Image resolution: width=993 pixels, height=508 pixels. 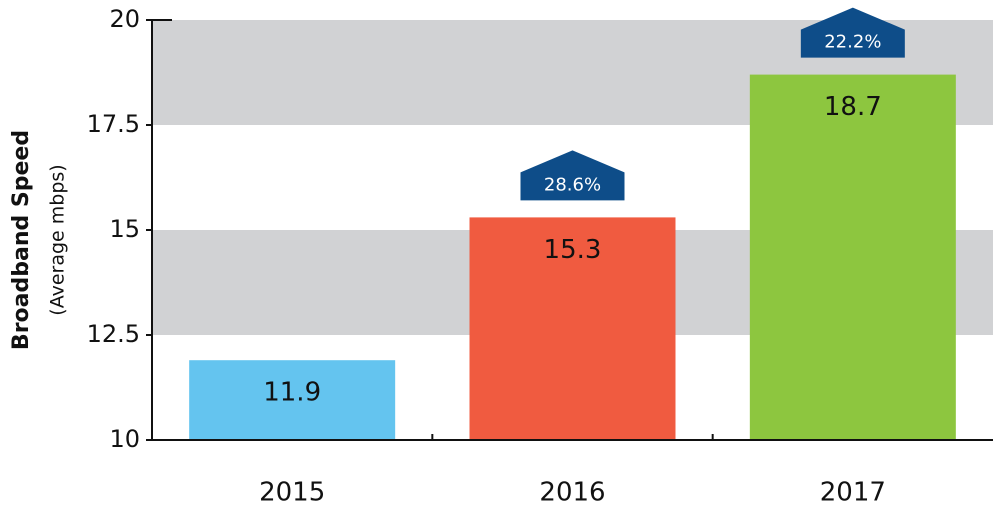 What do you see at coordinates (292, 393) in the screenshot?
I see `data-label: 11.9` at bounding box center [292, 393].